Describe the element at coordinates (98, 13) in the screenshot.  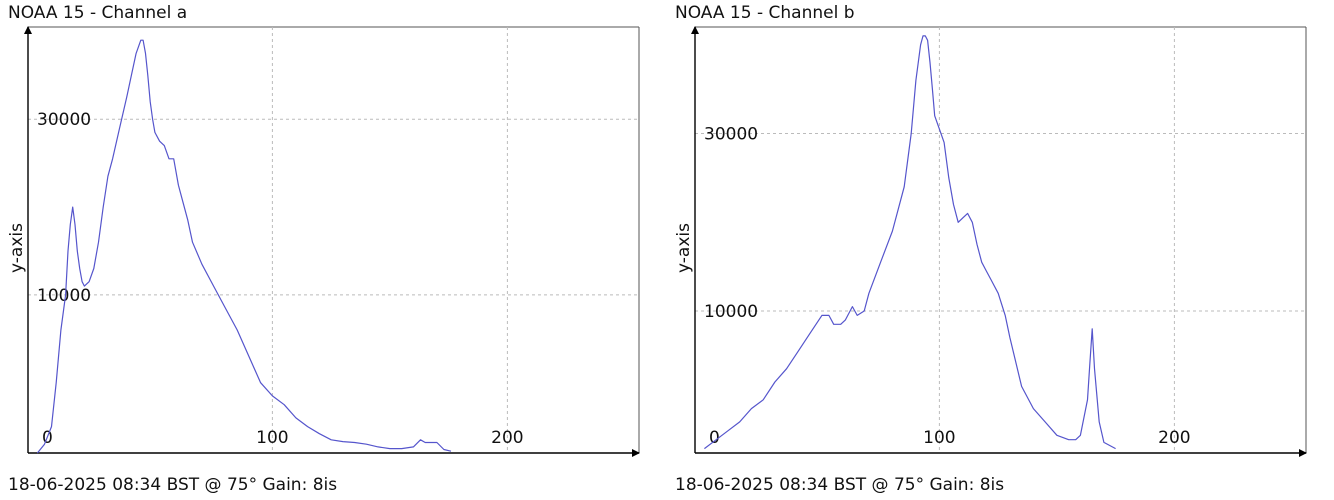
I see `chart-title: NOAA 15 - Channel a` at that location.